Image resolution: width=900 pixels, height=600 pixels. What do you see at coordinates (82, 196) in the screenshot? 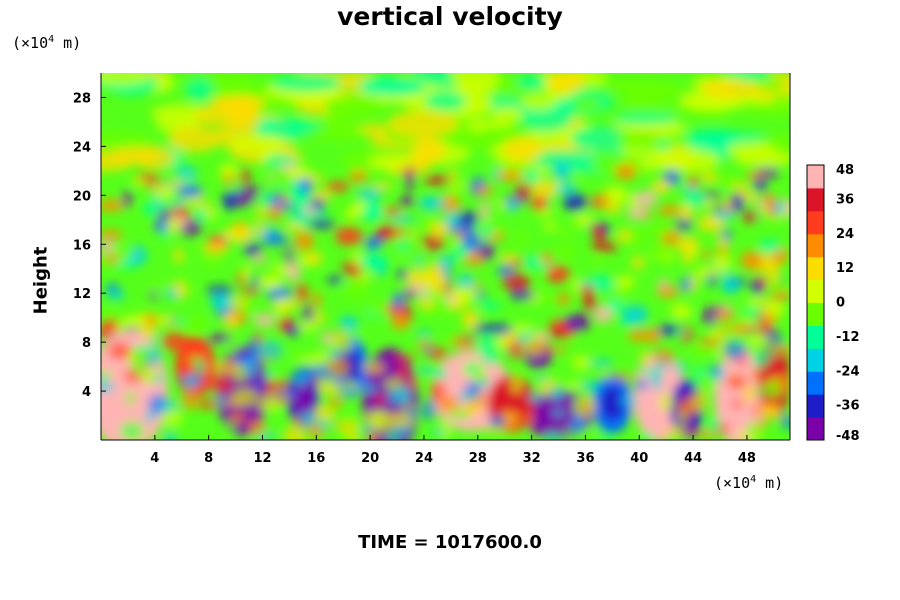
I see `y-tick-label: 20` at bounding box center [82, 196].